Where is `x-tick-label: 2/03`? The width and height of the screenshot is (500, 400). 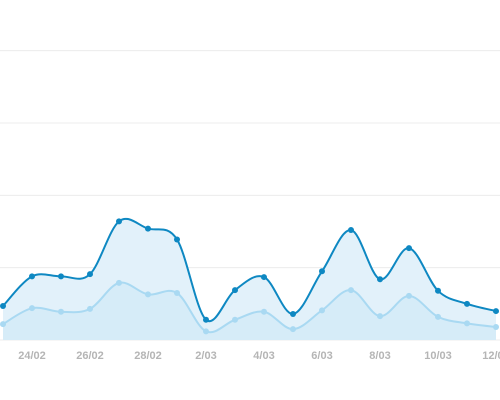
x-tick-label: 2/03 is located at coordinates (205, 356).